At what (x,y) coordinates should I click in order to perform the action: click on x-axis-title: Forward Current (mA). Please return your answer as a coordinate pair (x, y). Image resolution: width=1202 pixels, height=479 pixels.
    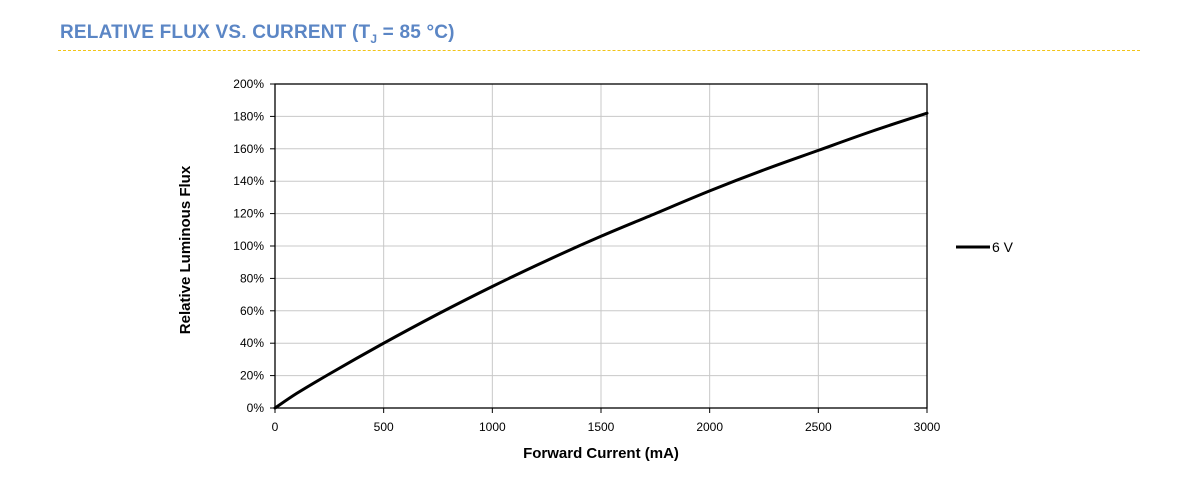
    Looking at the image, I should click on (601, 453).